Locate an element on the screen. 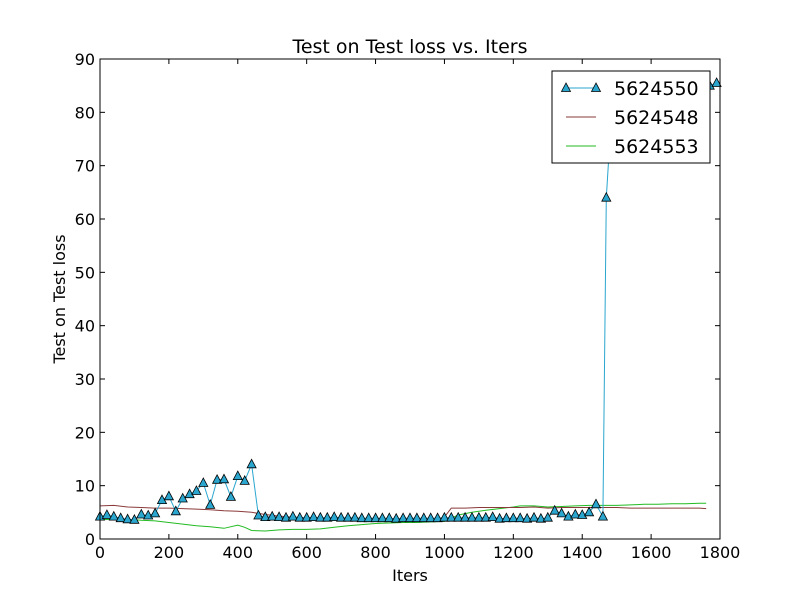 The height and width of the screenshot is (600, 800). x-tick-label: 1800 is located at coordinates (720, 552).